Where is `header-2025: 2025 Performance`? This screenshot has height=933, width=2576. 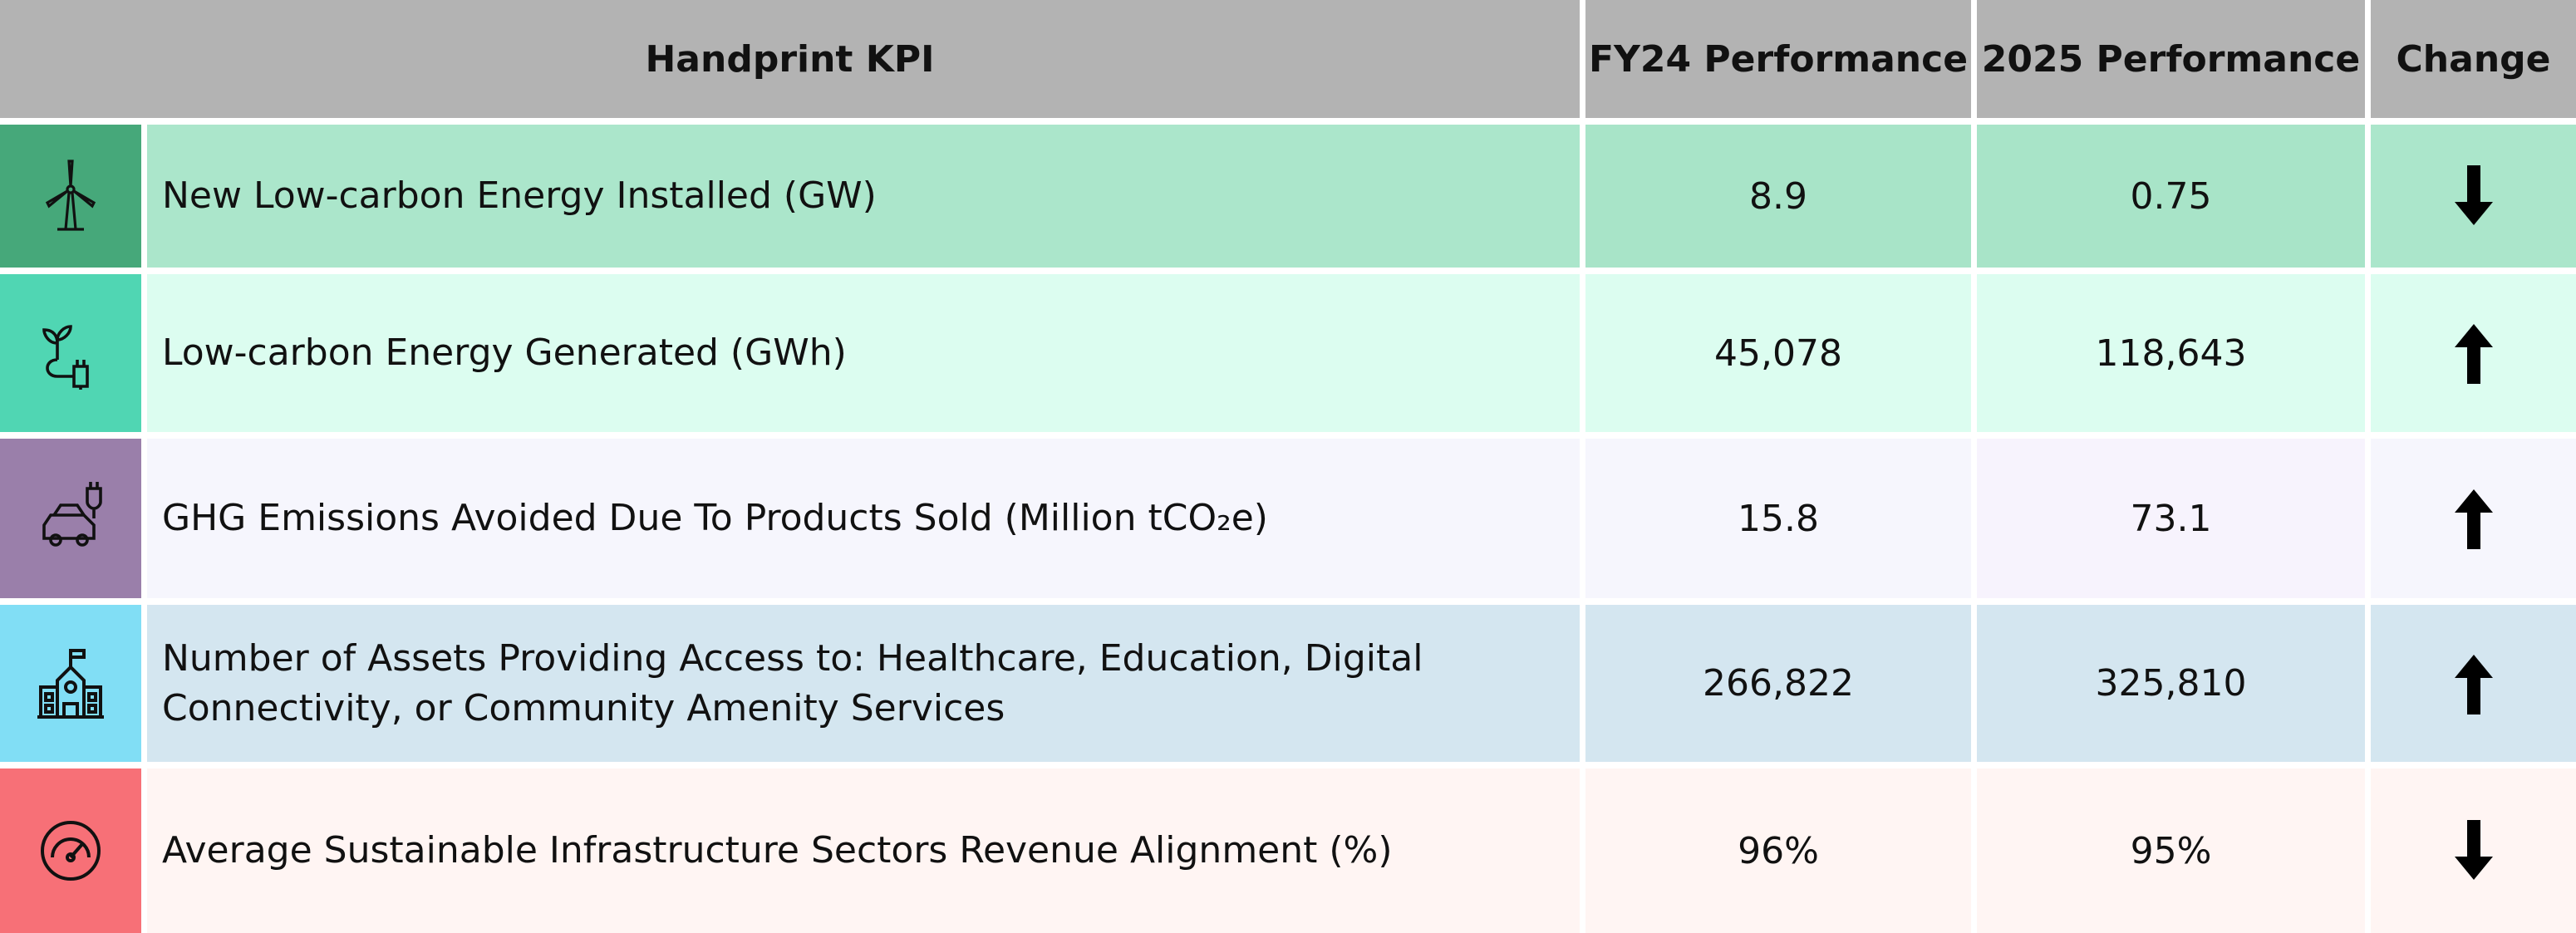 header-2025: 2025 Performance is located at coordinates (2171, 59).